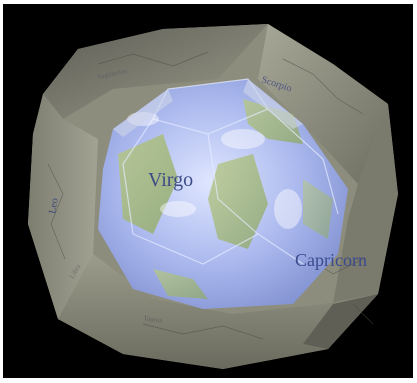  What do you see at coordinates (170, 180) in the screenshot?
I see `virgo-label: Virgo` at bounding box center [170, 180].